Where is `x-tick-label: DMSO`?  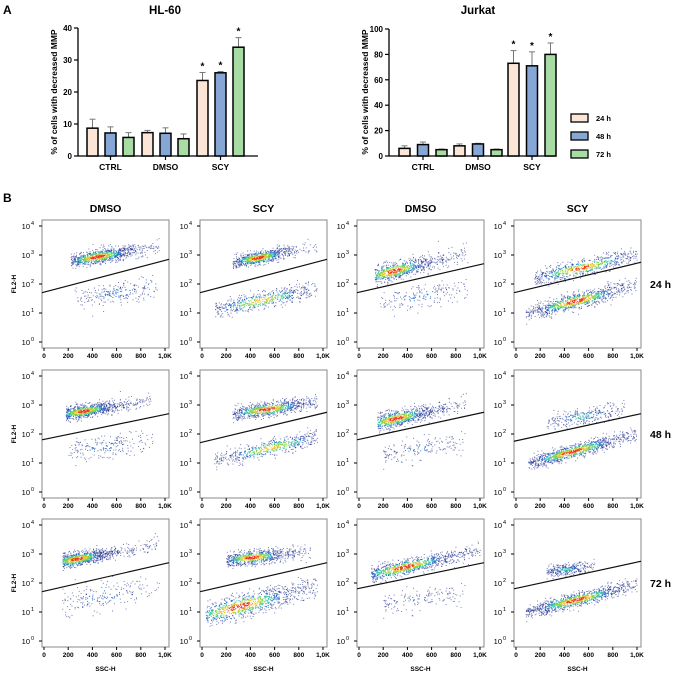
x-tick-label: DMSO is located at coordinates (478, 167).